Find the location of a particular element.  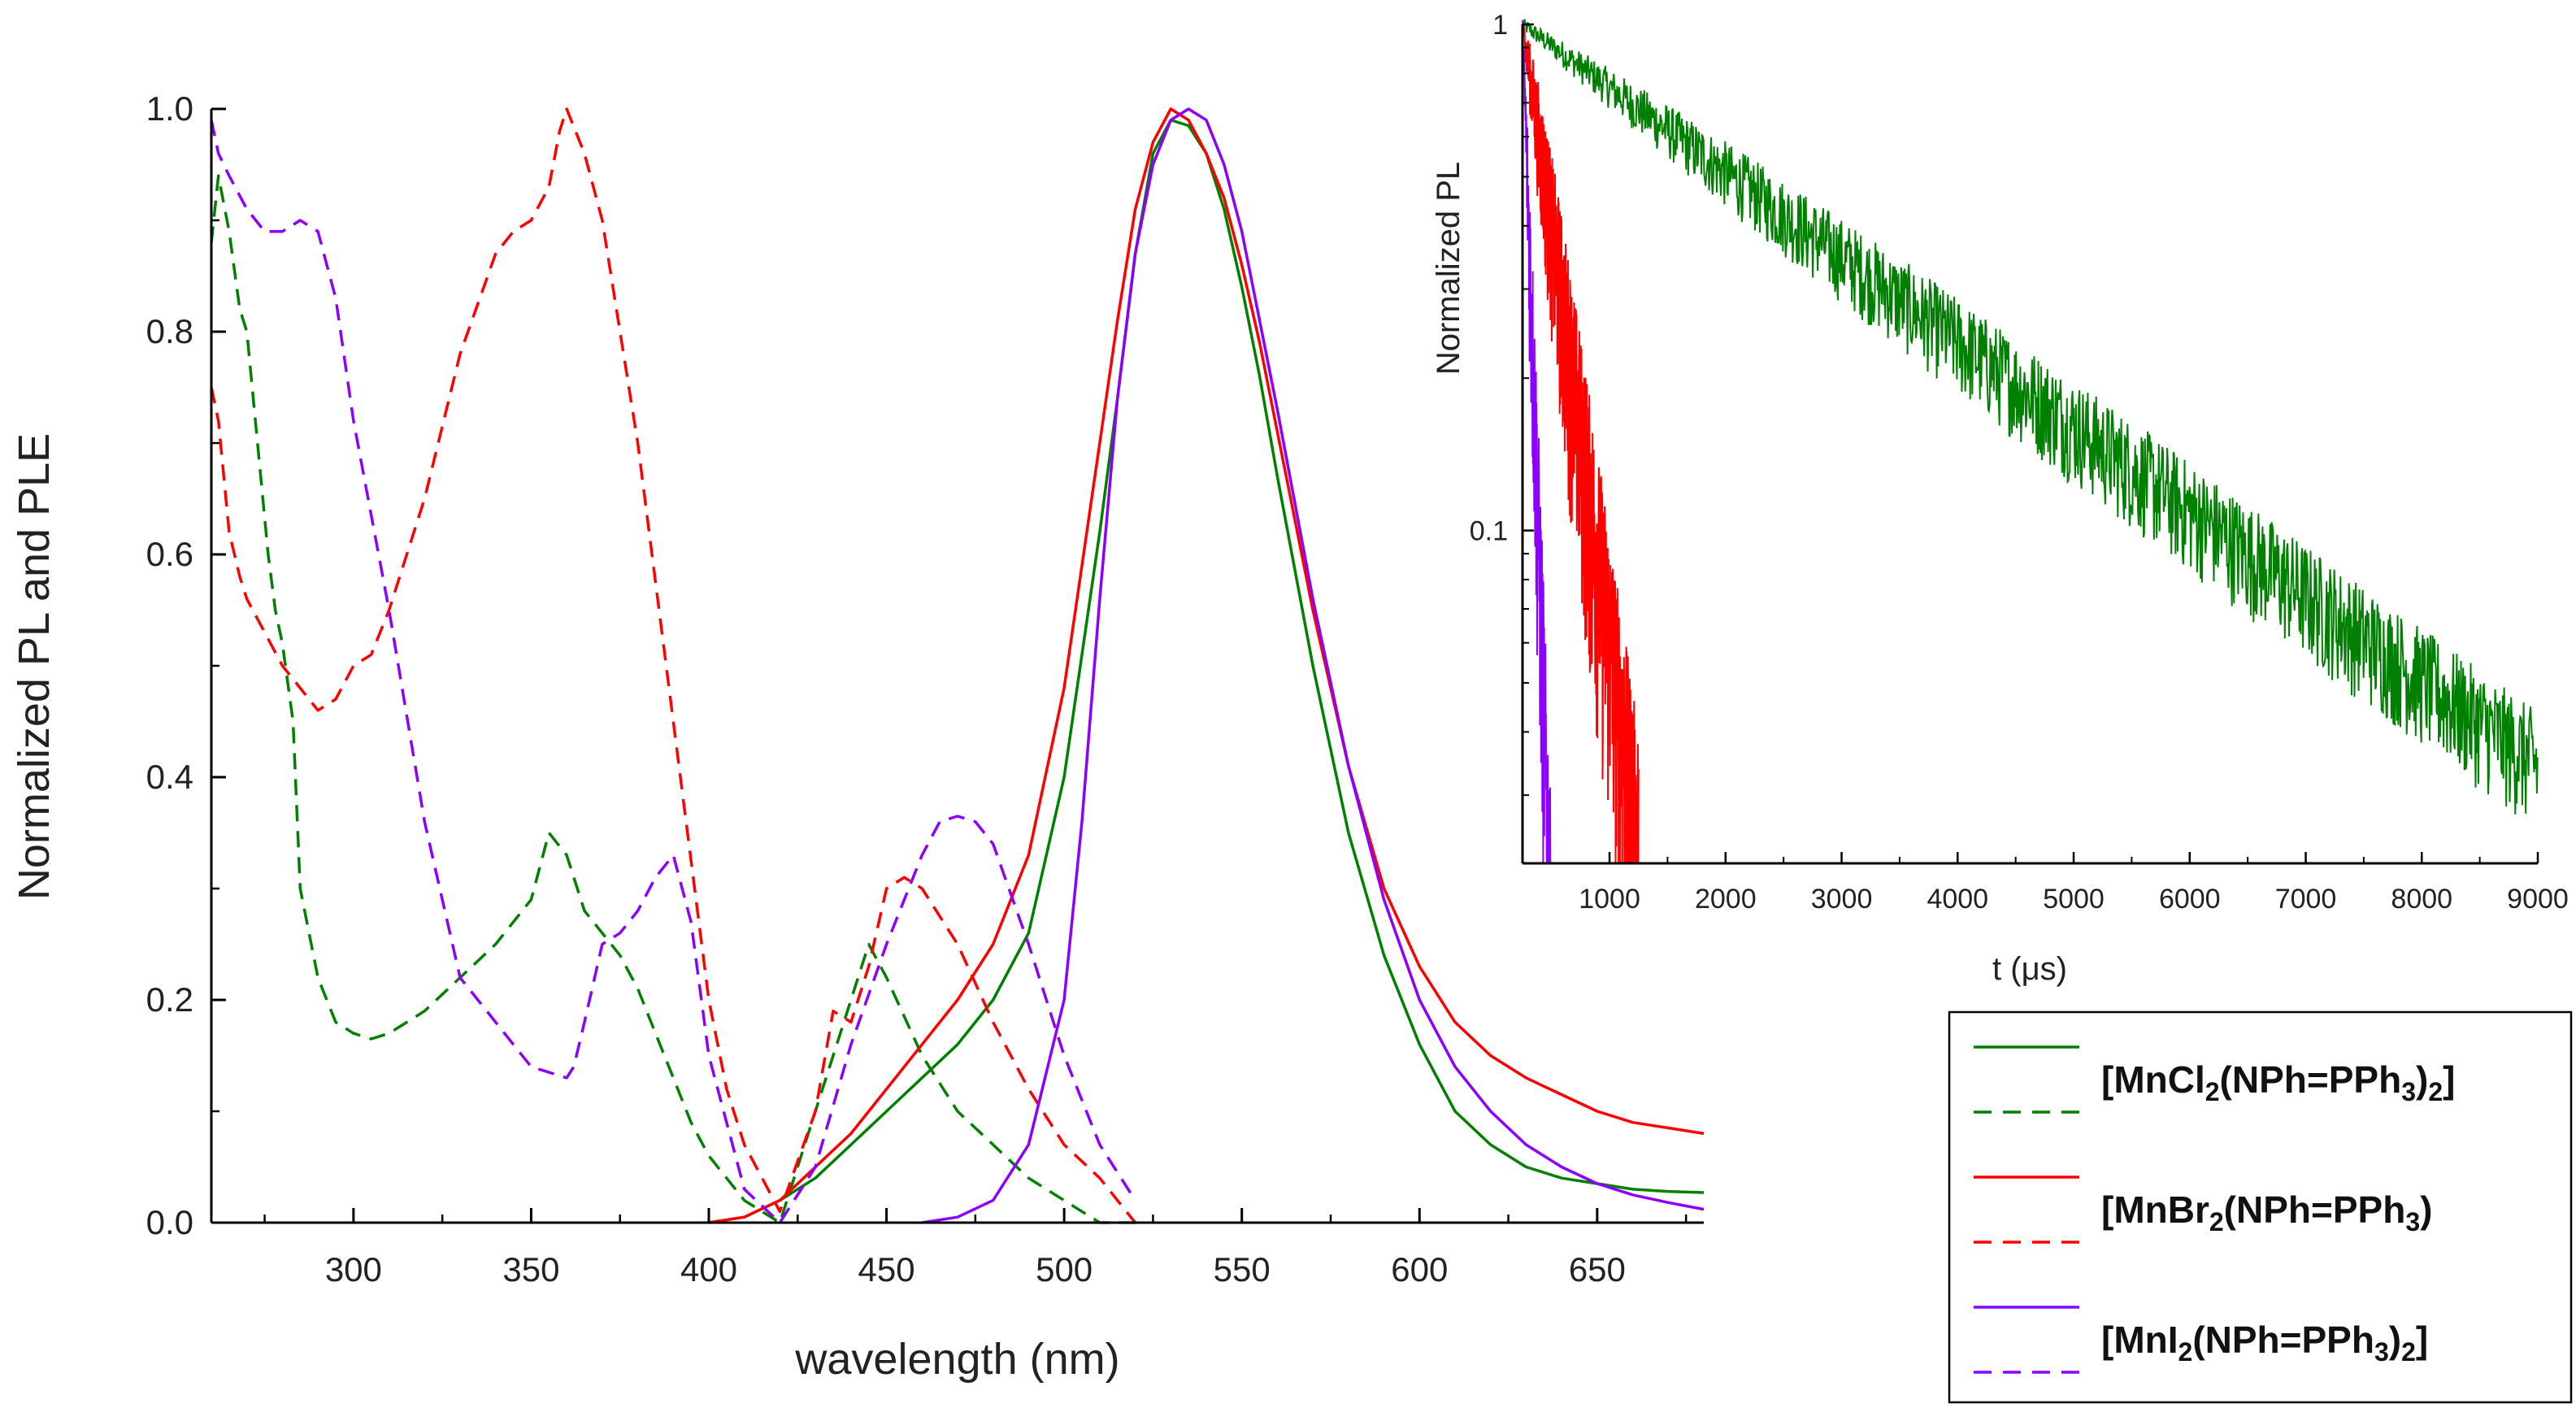

inset-x-axis-title: t (μs) is located at coordinates (2029, 969).